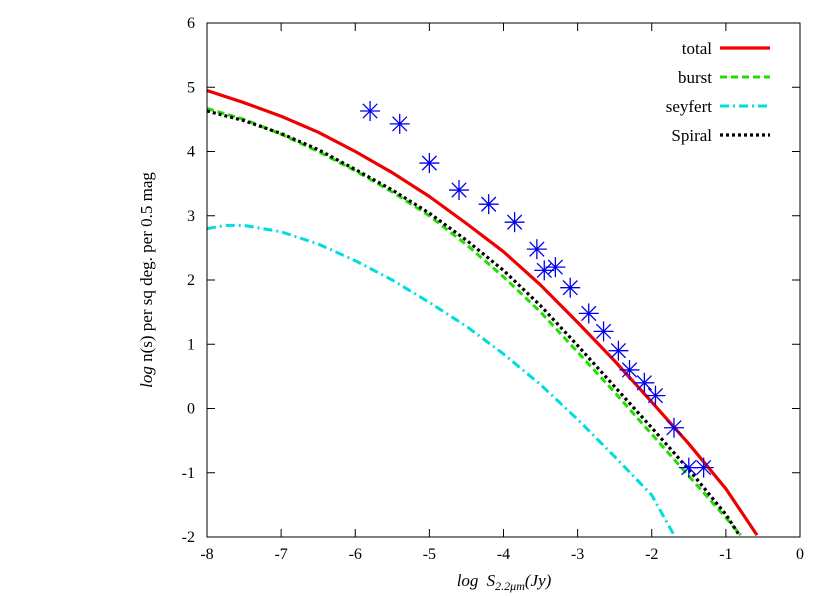 This screenshot has width=830, height=597. Describe the element at coordinates (538, 580) in the screenshot. I see `x-axis-title-unit: (Jy)` at that location.